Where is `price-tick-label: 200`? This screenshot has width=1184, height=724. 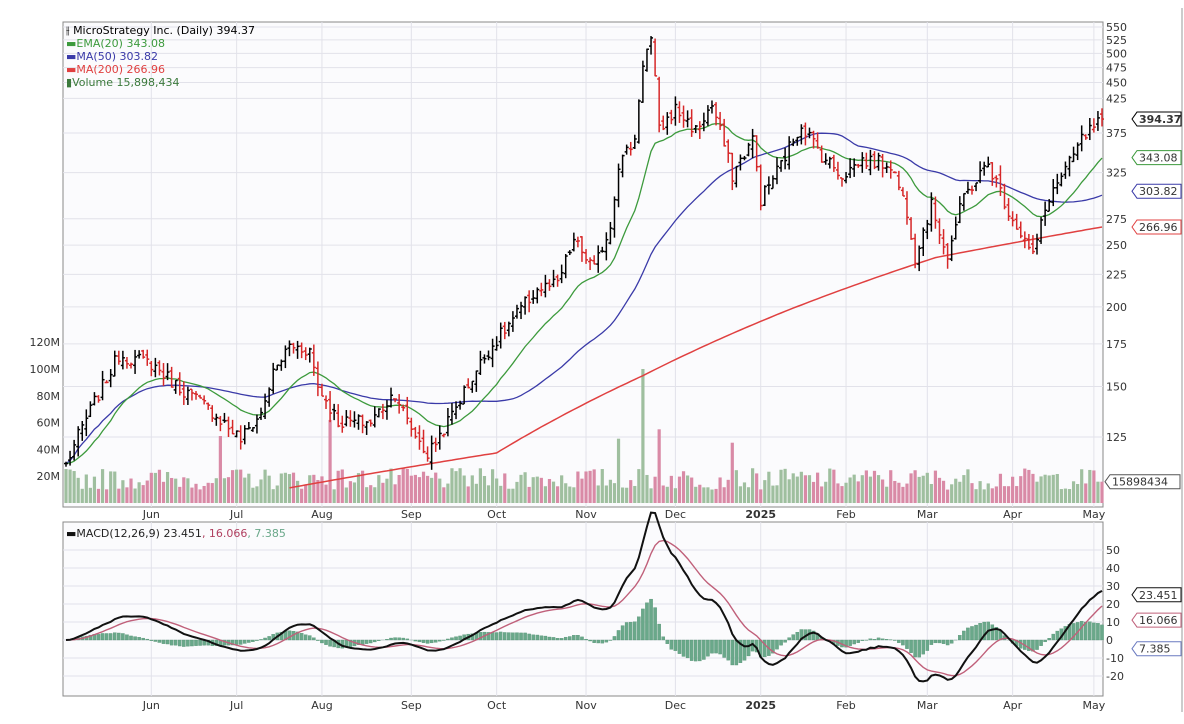 price-tick-label: 200 is located at coordinates (1116, 307).